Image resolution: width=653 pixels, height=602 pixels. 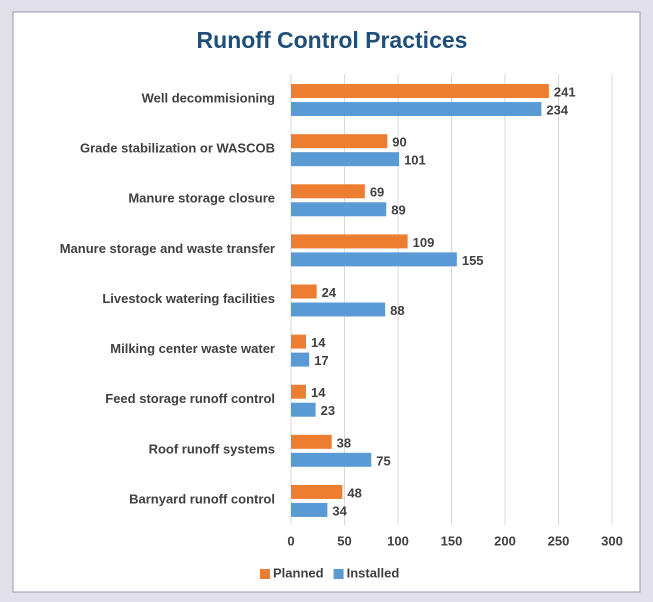 What do you see at coordinates (328, 410) in the screenshot?
I see `data-label: 23` at bounding box center [328, 410].